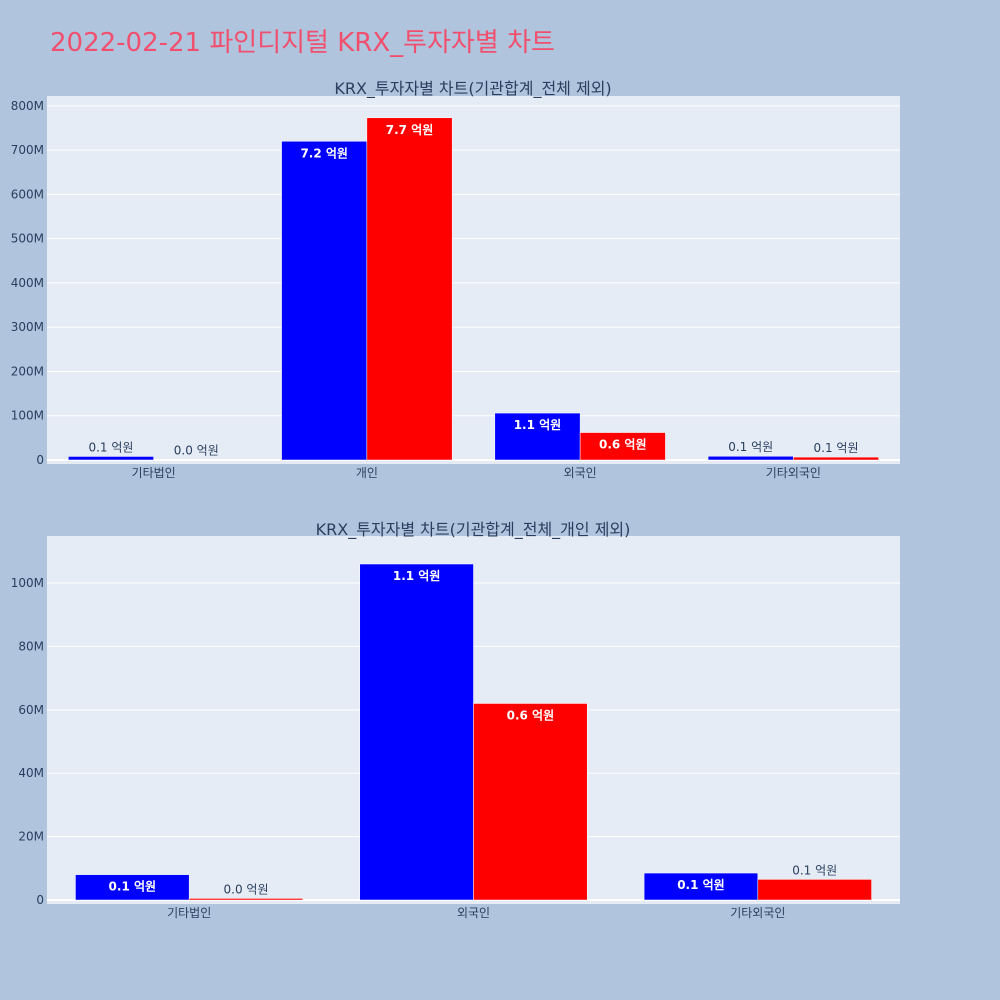  I want to click on chart2-ytick-label: 20M, so click(31, 837).